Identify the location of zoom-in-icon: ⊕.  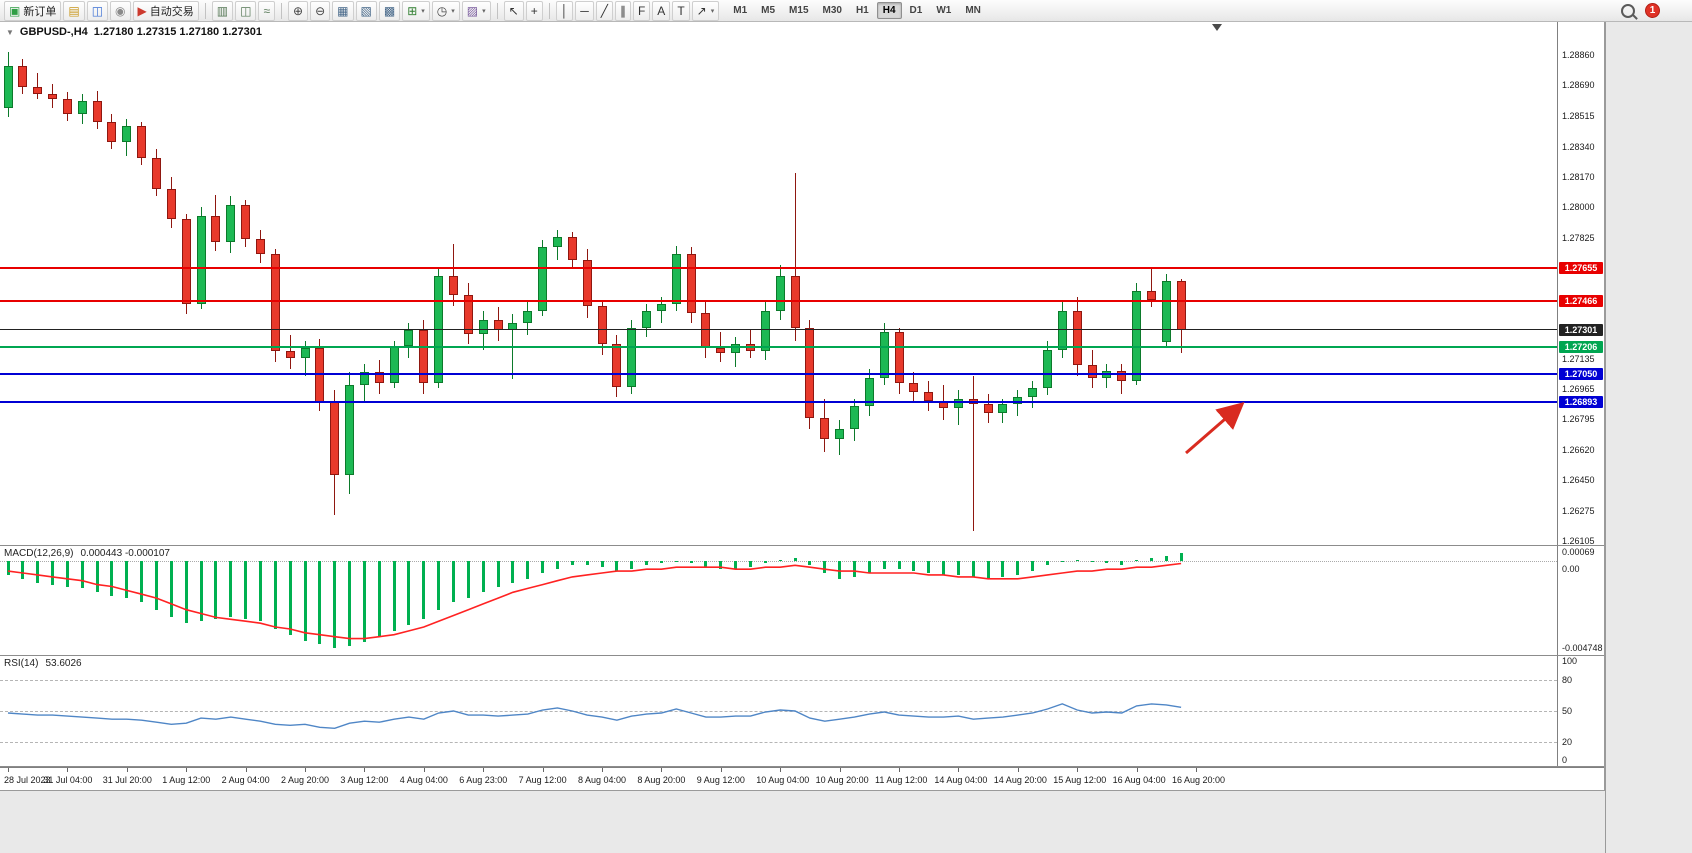
(298, 10).